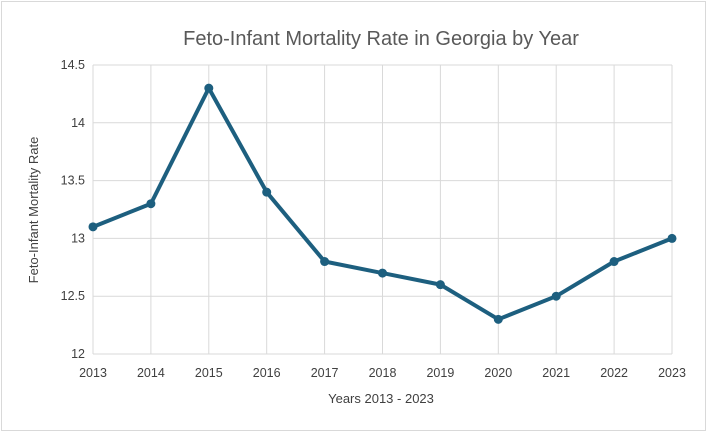 The image size is (709, 434). I want to click on y-tick-label: 12, so click(78, 354).